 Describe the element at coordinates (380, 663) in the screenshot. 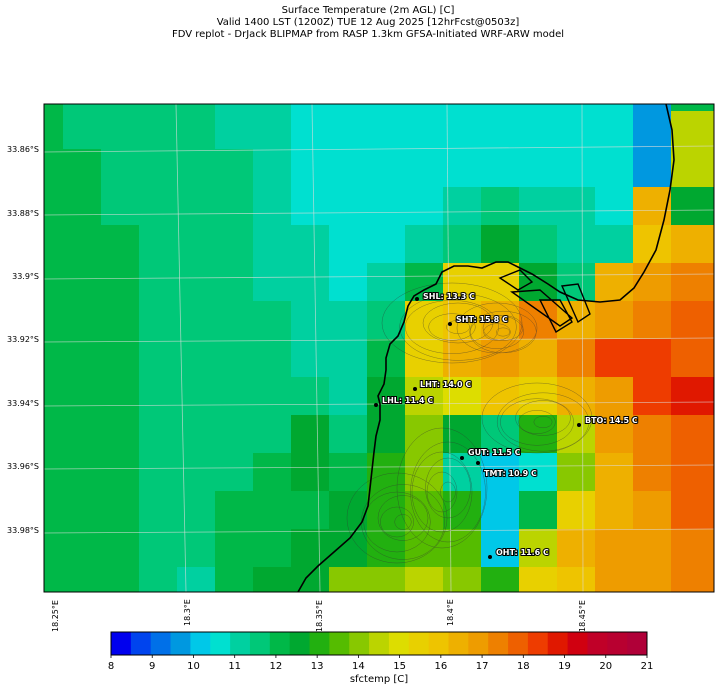

I see `colorbar-ticks: 8 9 10 11 12 13 14 15 16 17 18 19 20 21` at that location.